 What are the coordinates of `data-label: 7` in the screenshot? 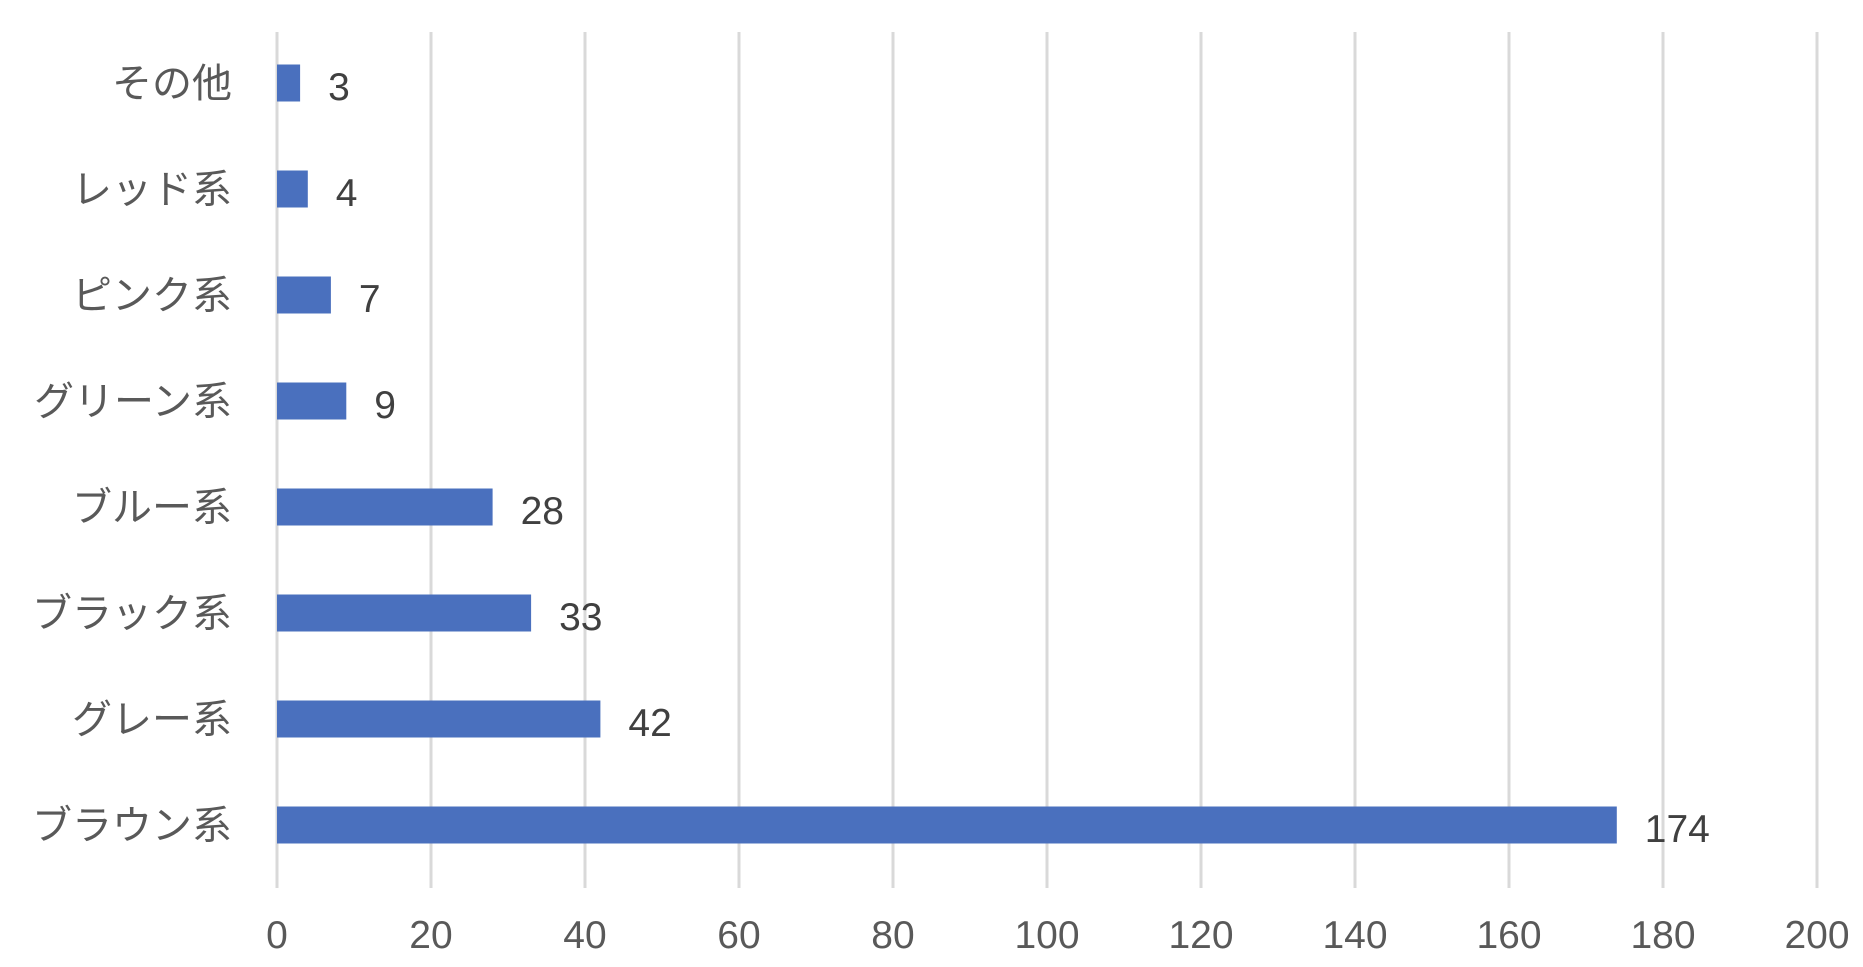 It's located at (370, 299).